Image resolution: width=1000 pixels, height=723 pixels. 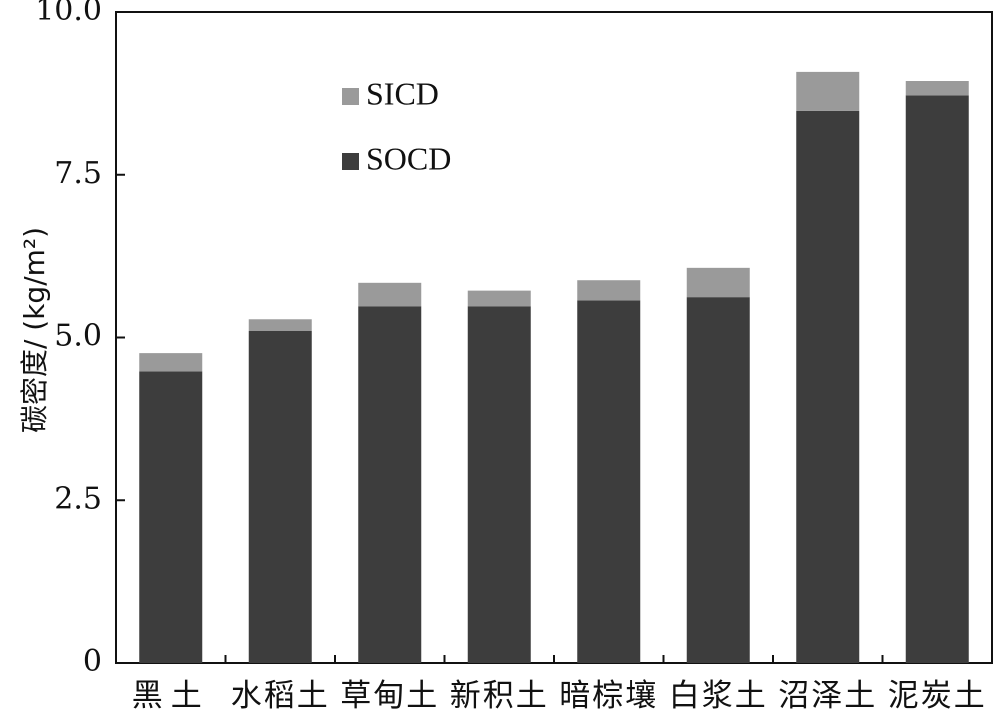 I want to click on category-label: 草甸土, so click(x=389, y=696).